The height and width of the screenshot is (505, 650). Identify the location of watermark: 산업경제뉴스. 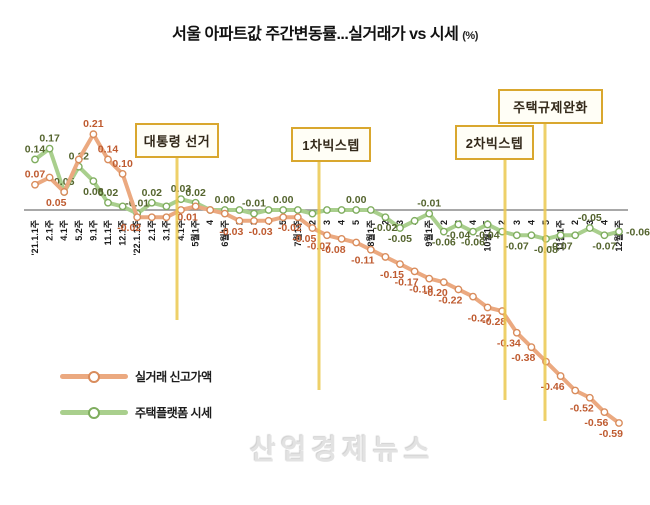
(342, 449).